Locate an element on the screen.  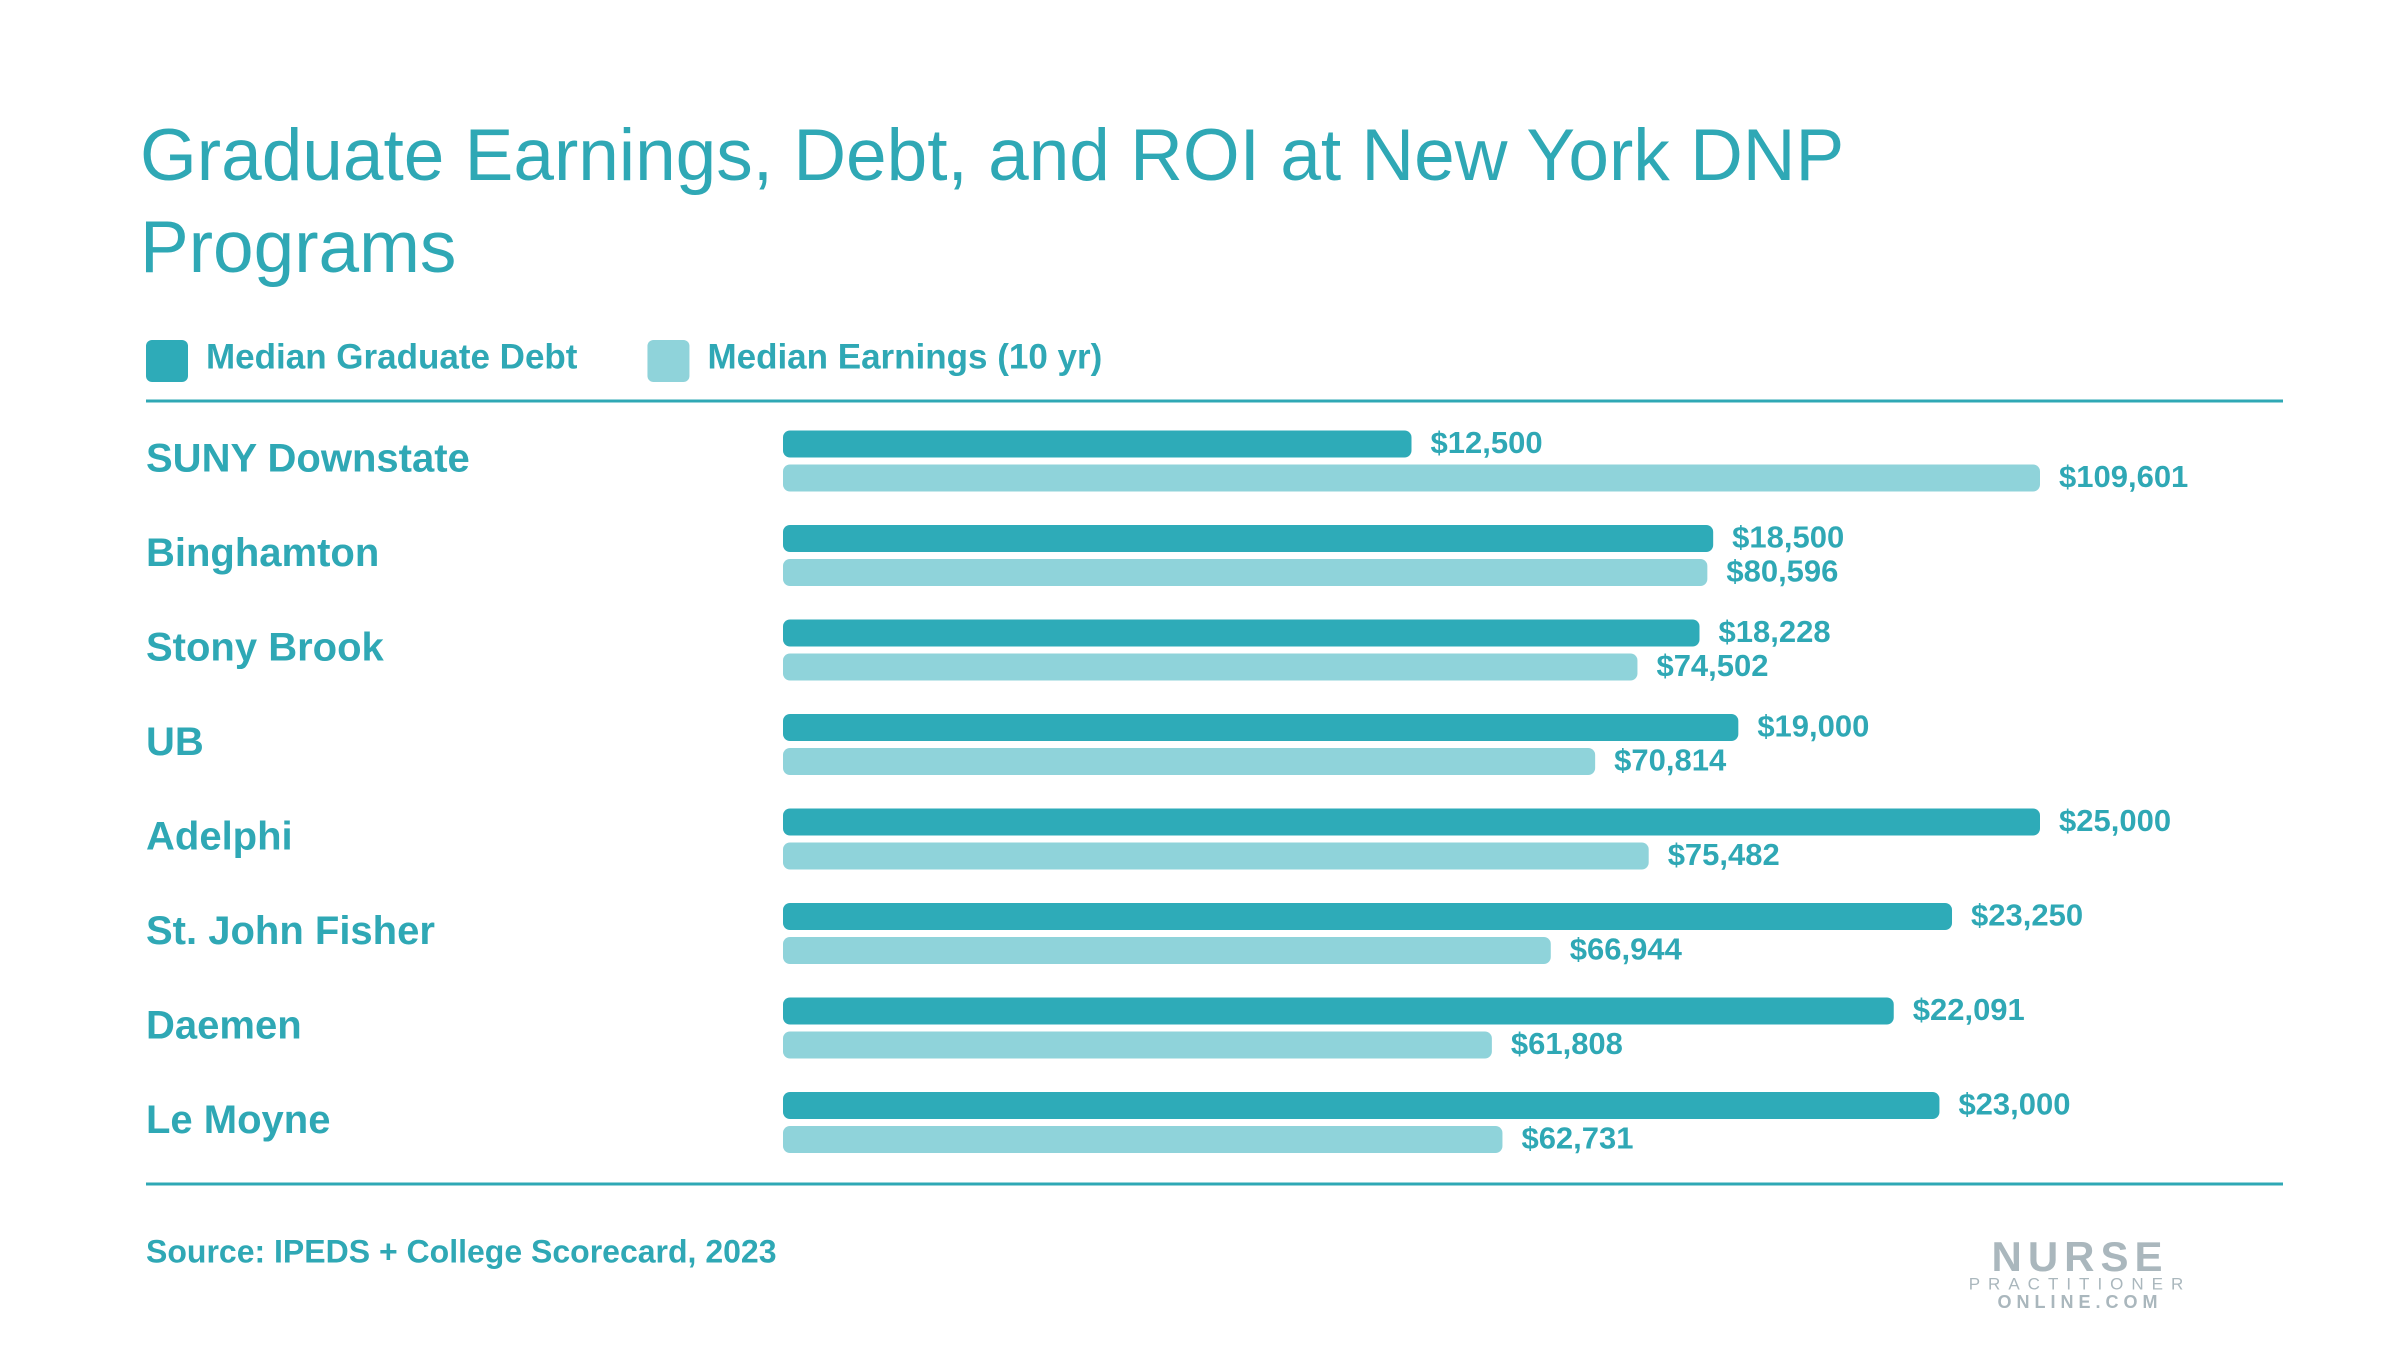
logo: NURSE PRACTITIONER ONLINE.COM is located at coordinates (2080, 1272).